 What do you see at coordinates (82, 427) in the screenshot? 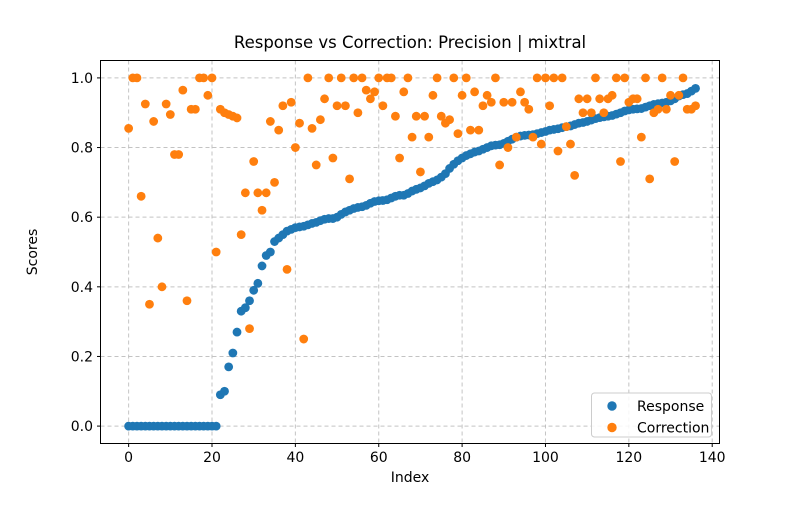
I see `y-tick-label: 0.0` at bounding box center [82, 427].